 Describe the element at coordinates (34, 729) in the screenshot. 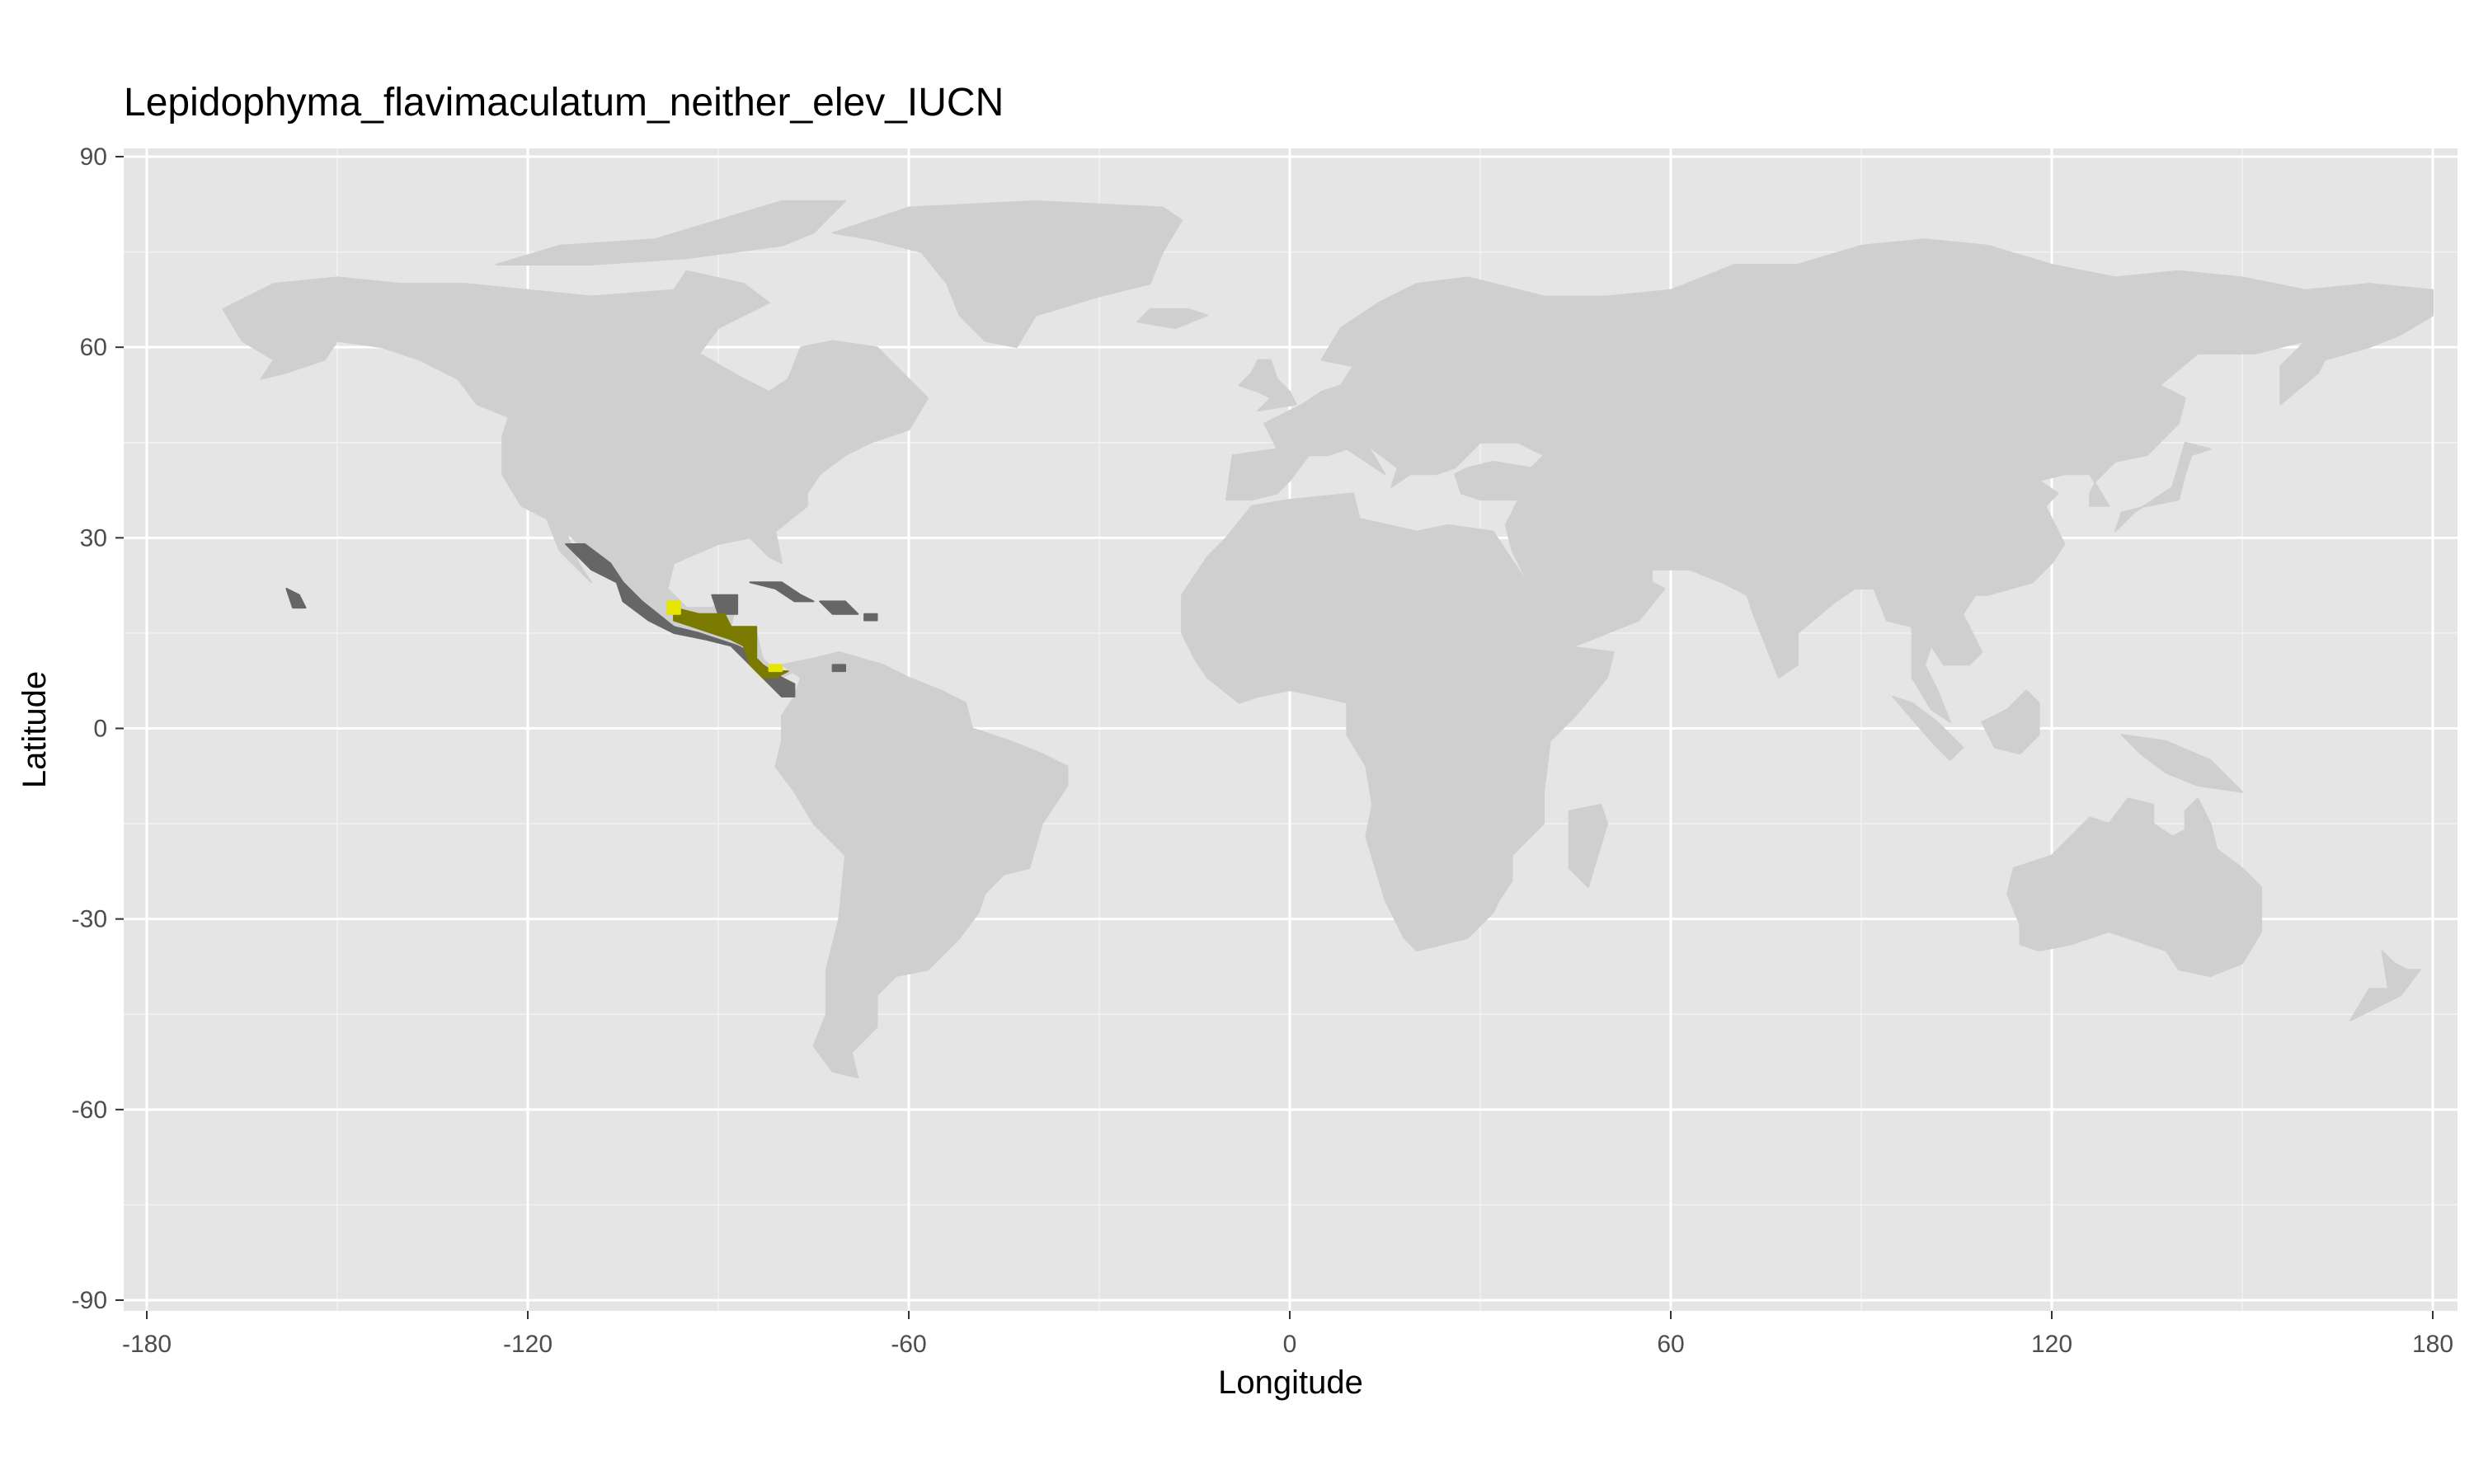

I see `y-axis-title: Latitude` at that location.